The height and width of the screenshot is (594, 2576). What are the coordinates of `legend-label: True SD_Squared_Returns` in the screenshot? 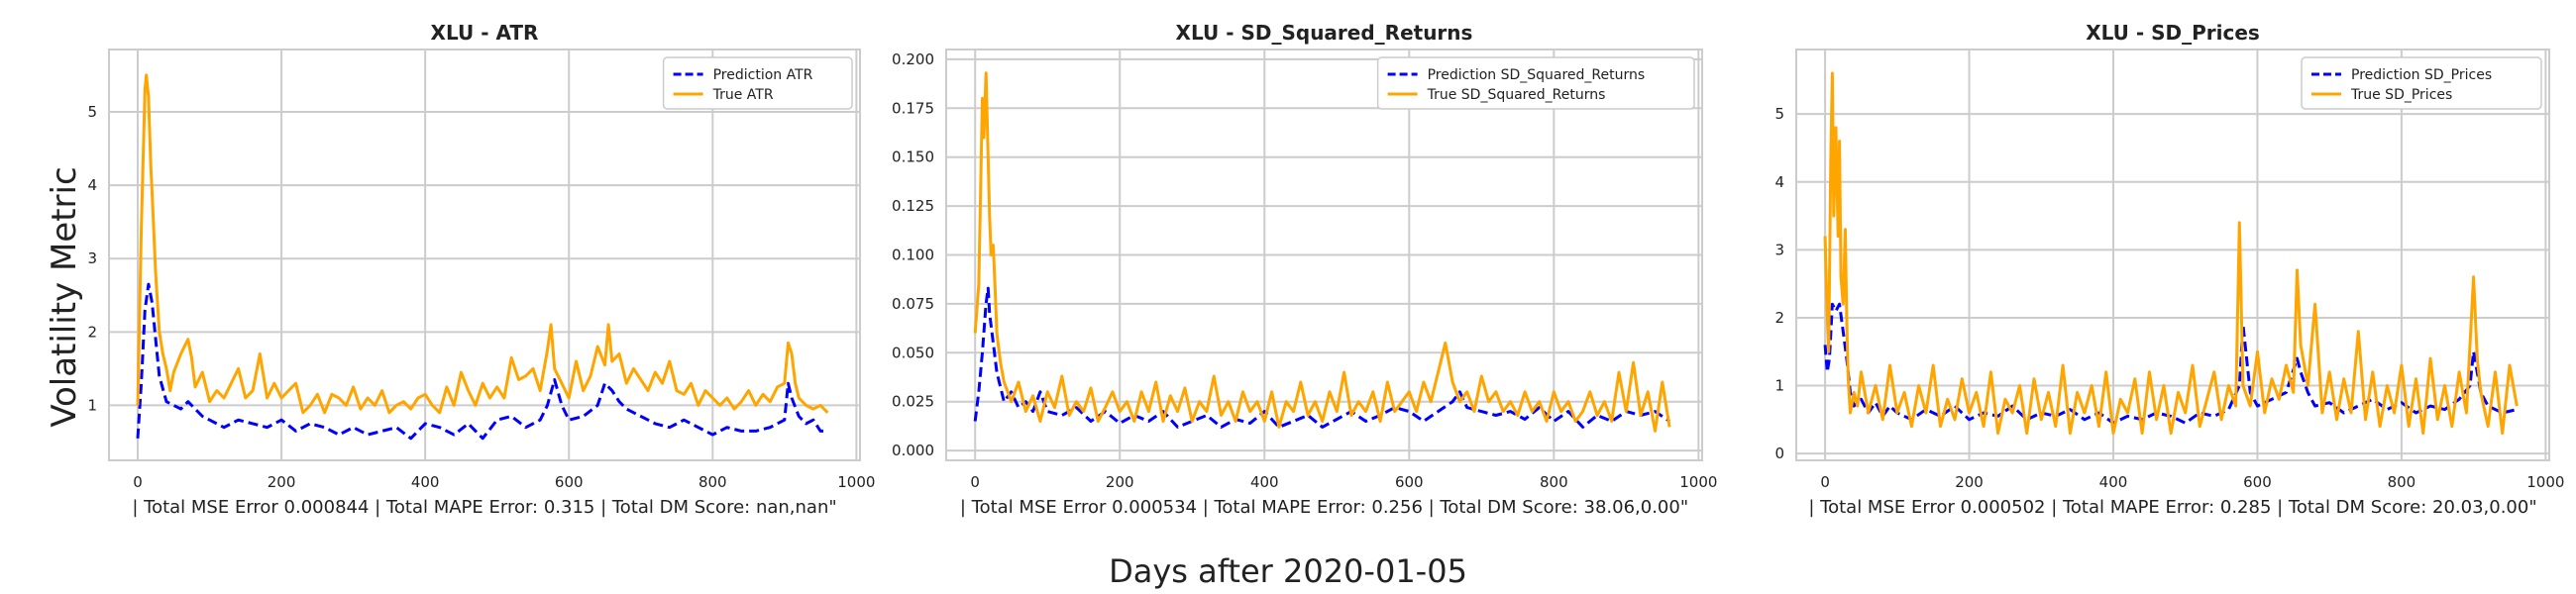 It's located at (1516, 95).